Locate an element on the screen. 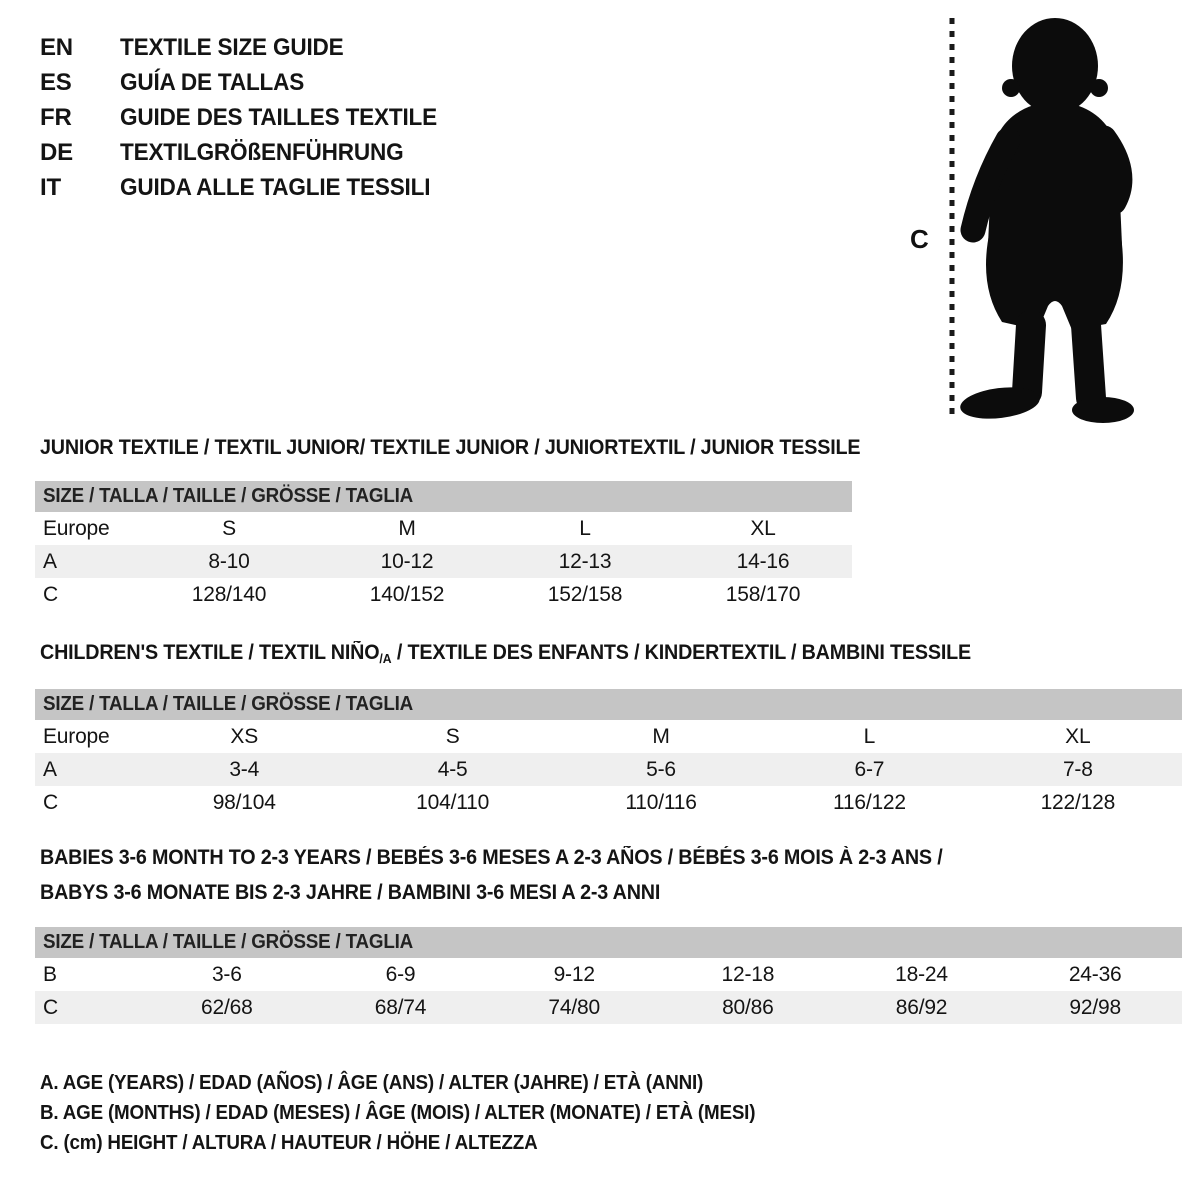 This screenshot has width=1200, height=1200. children-size-header-bar: SIZE / TALLA / TAILLE / GRÖSSE / TAGLIA is located at coordinates (608, 704).